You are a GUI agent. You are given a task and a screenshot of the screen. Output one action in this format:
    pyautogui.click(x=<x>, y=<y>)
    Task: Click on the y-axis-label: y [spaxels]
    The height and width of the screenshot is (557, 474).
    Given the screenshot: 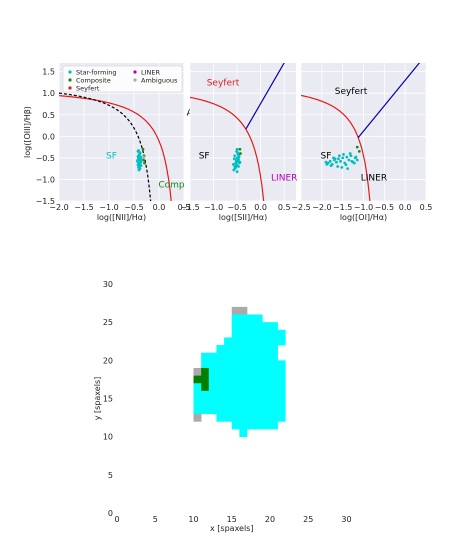 What is the action you would take?
    pyautogui.click(x=97, y=398)
    